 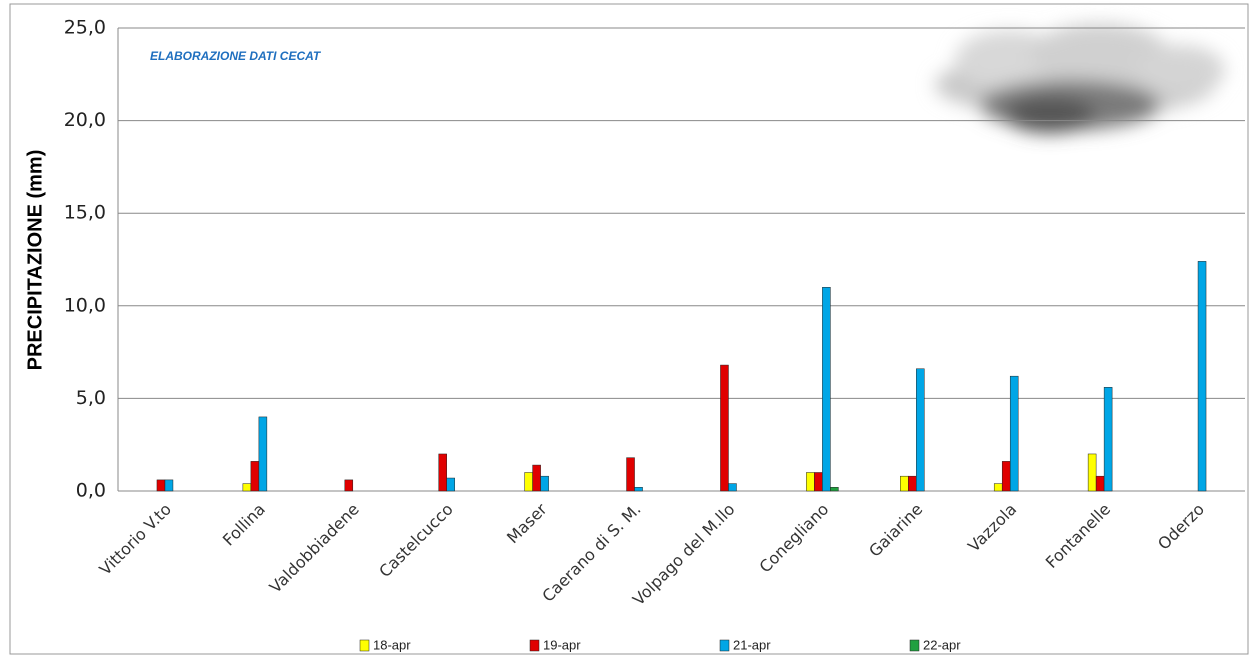 What do you see at coordinates (752, 644) in the screenshot?
I see `legend-label: 21-apr` at bounding box center [752, 644].